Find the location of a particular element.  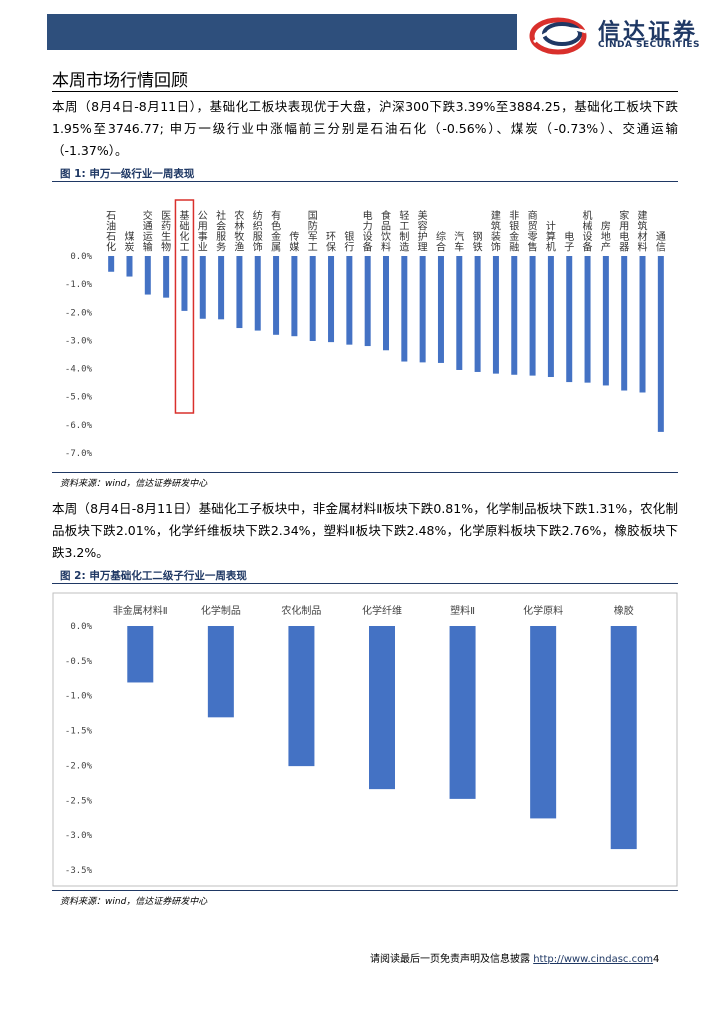

category-label: 医药生物 is located at coordinates (166, 232).